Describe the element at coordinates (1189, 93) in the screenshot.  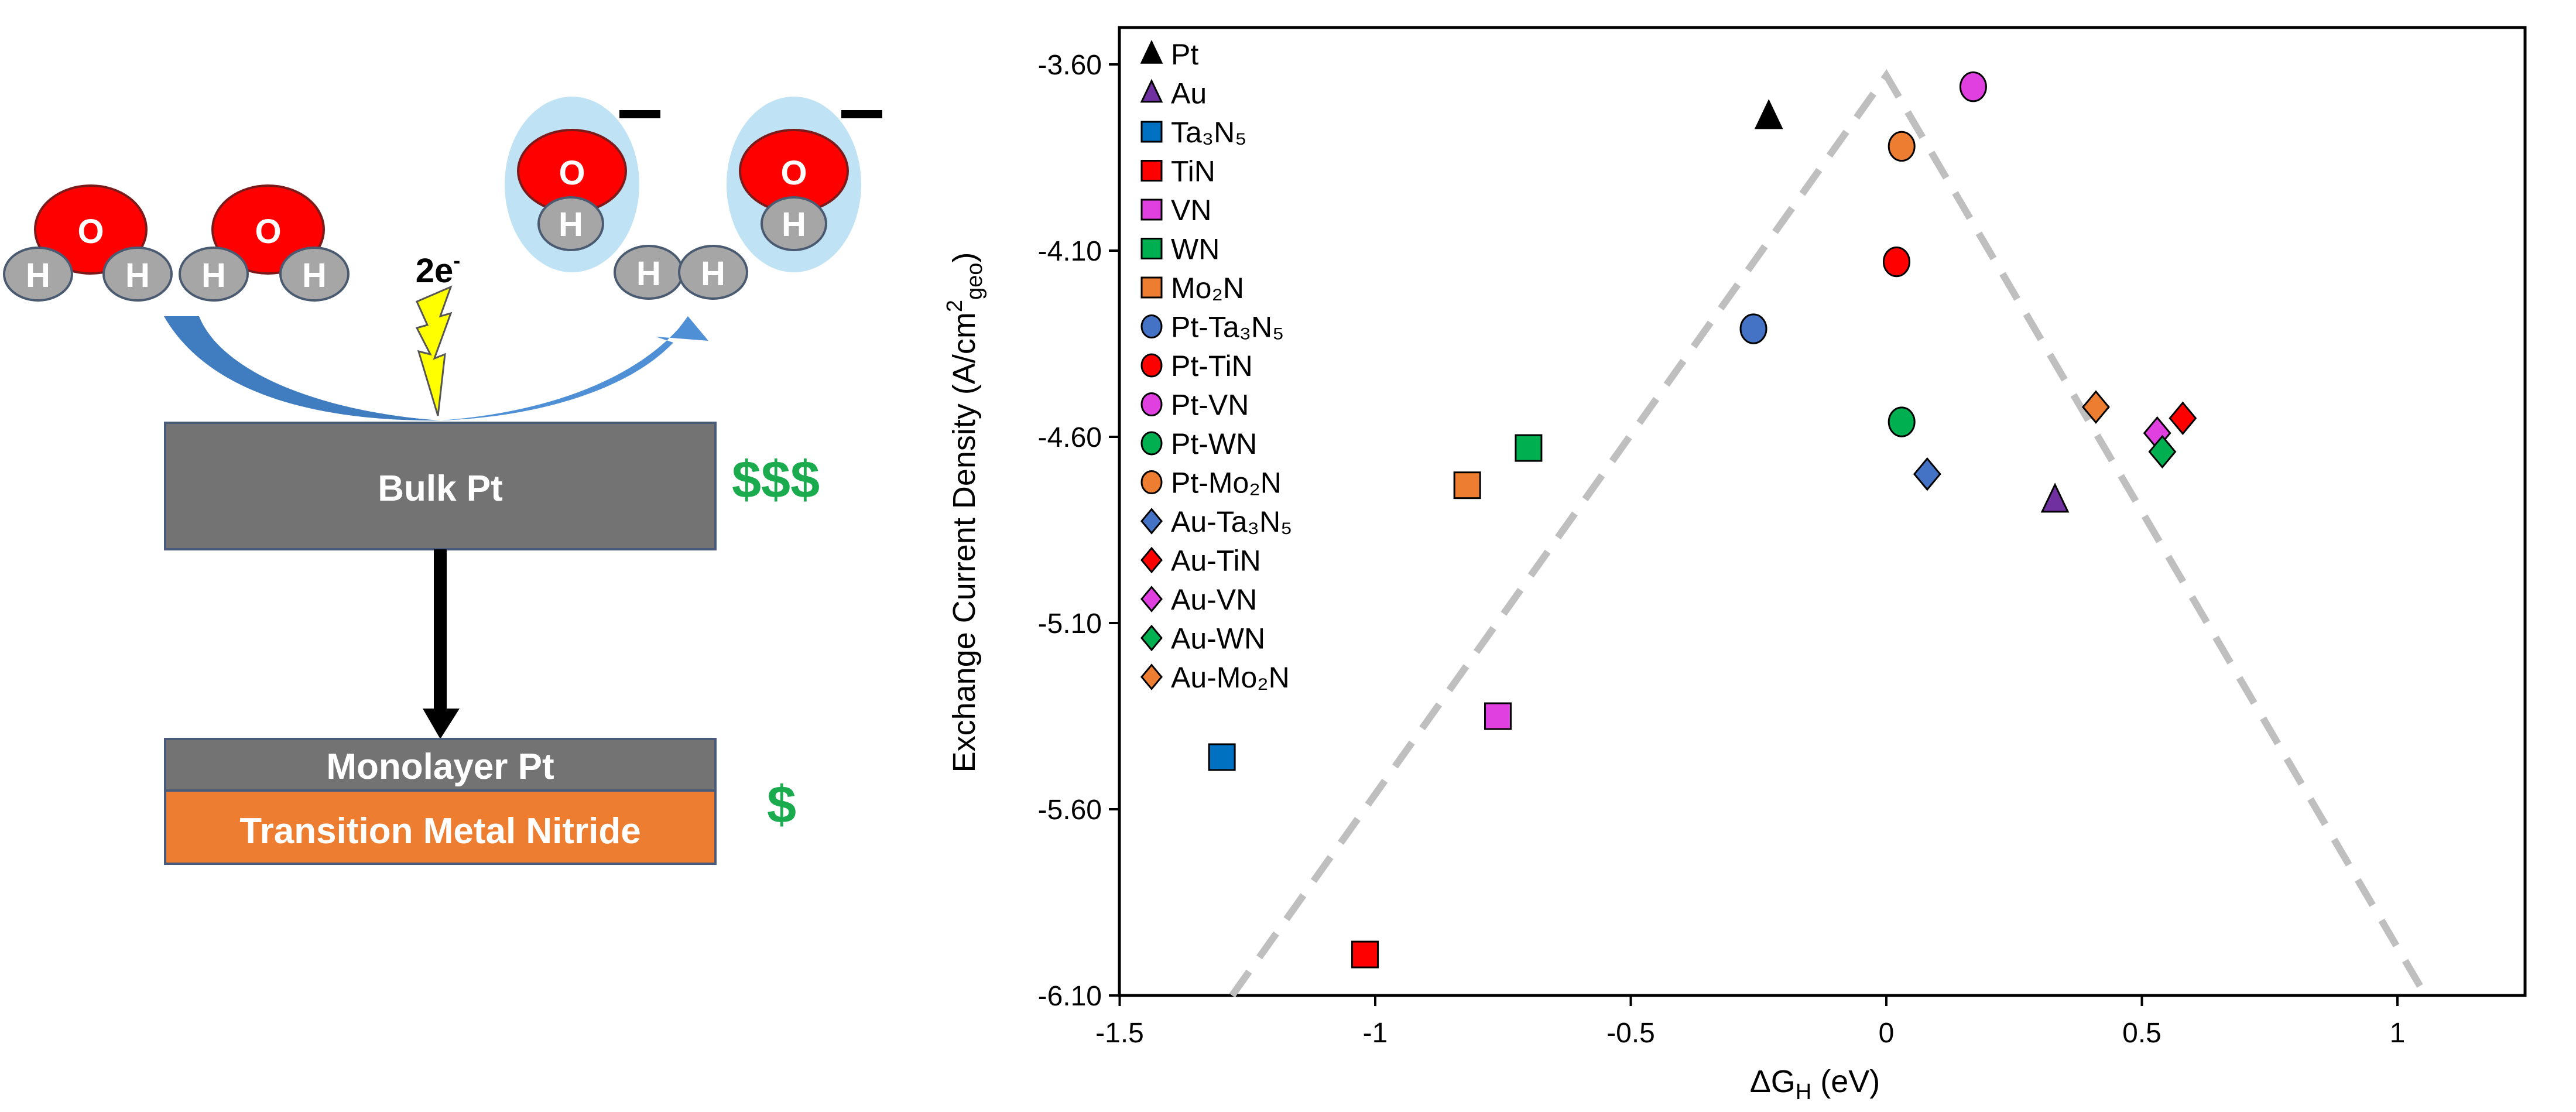
I see `legend-label: Au` at that location.